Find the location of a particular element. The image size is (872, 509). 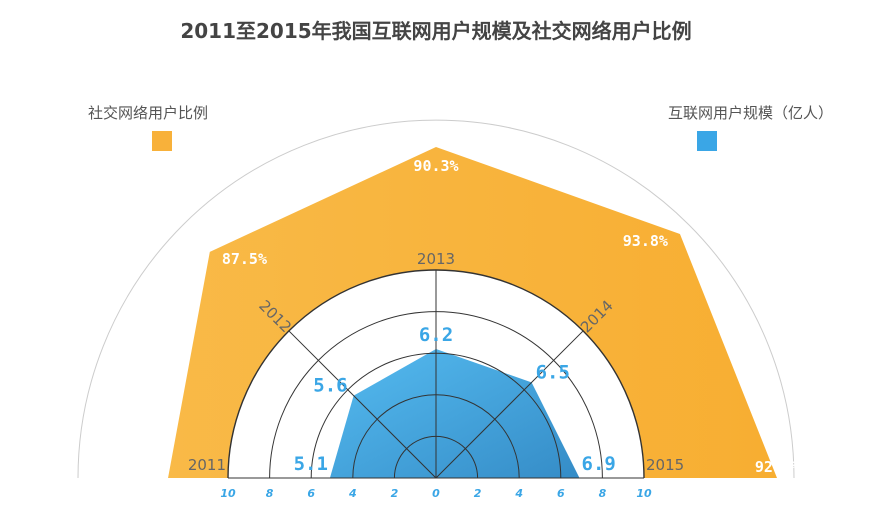

legend-label-internet: 互联网用户规模（亿人） is located at coordinates (750, 113).